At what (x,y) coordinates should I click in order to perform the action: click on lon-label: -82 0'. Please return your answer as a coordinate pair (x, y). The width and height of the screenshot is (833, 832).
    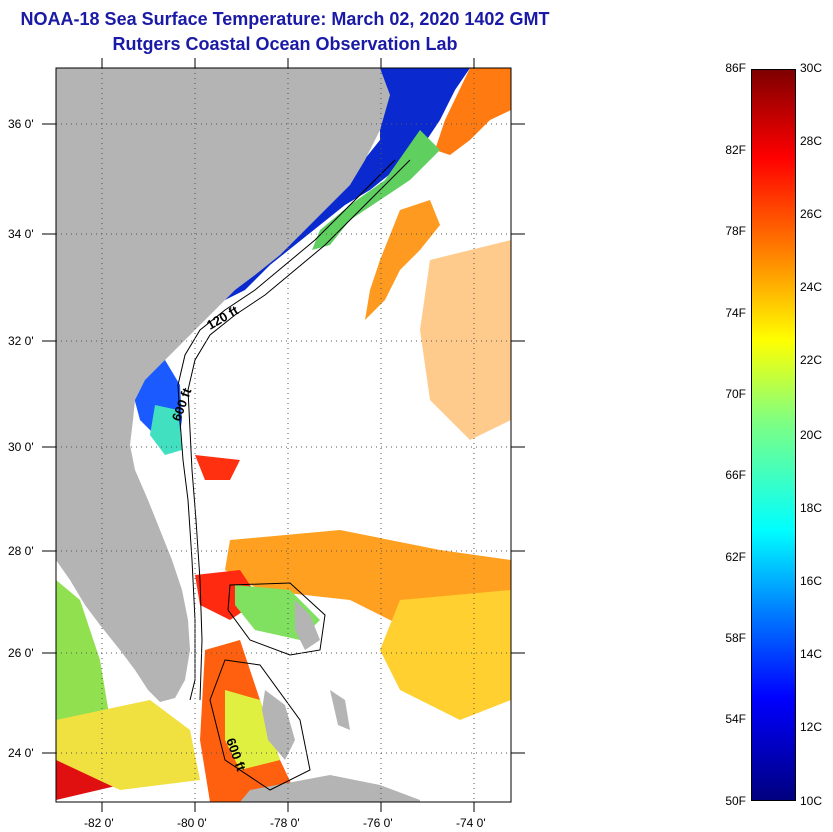
    Looking at the image, I should click on (99, 823).